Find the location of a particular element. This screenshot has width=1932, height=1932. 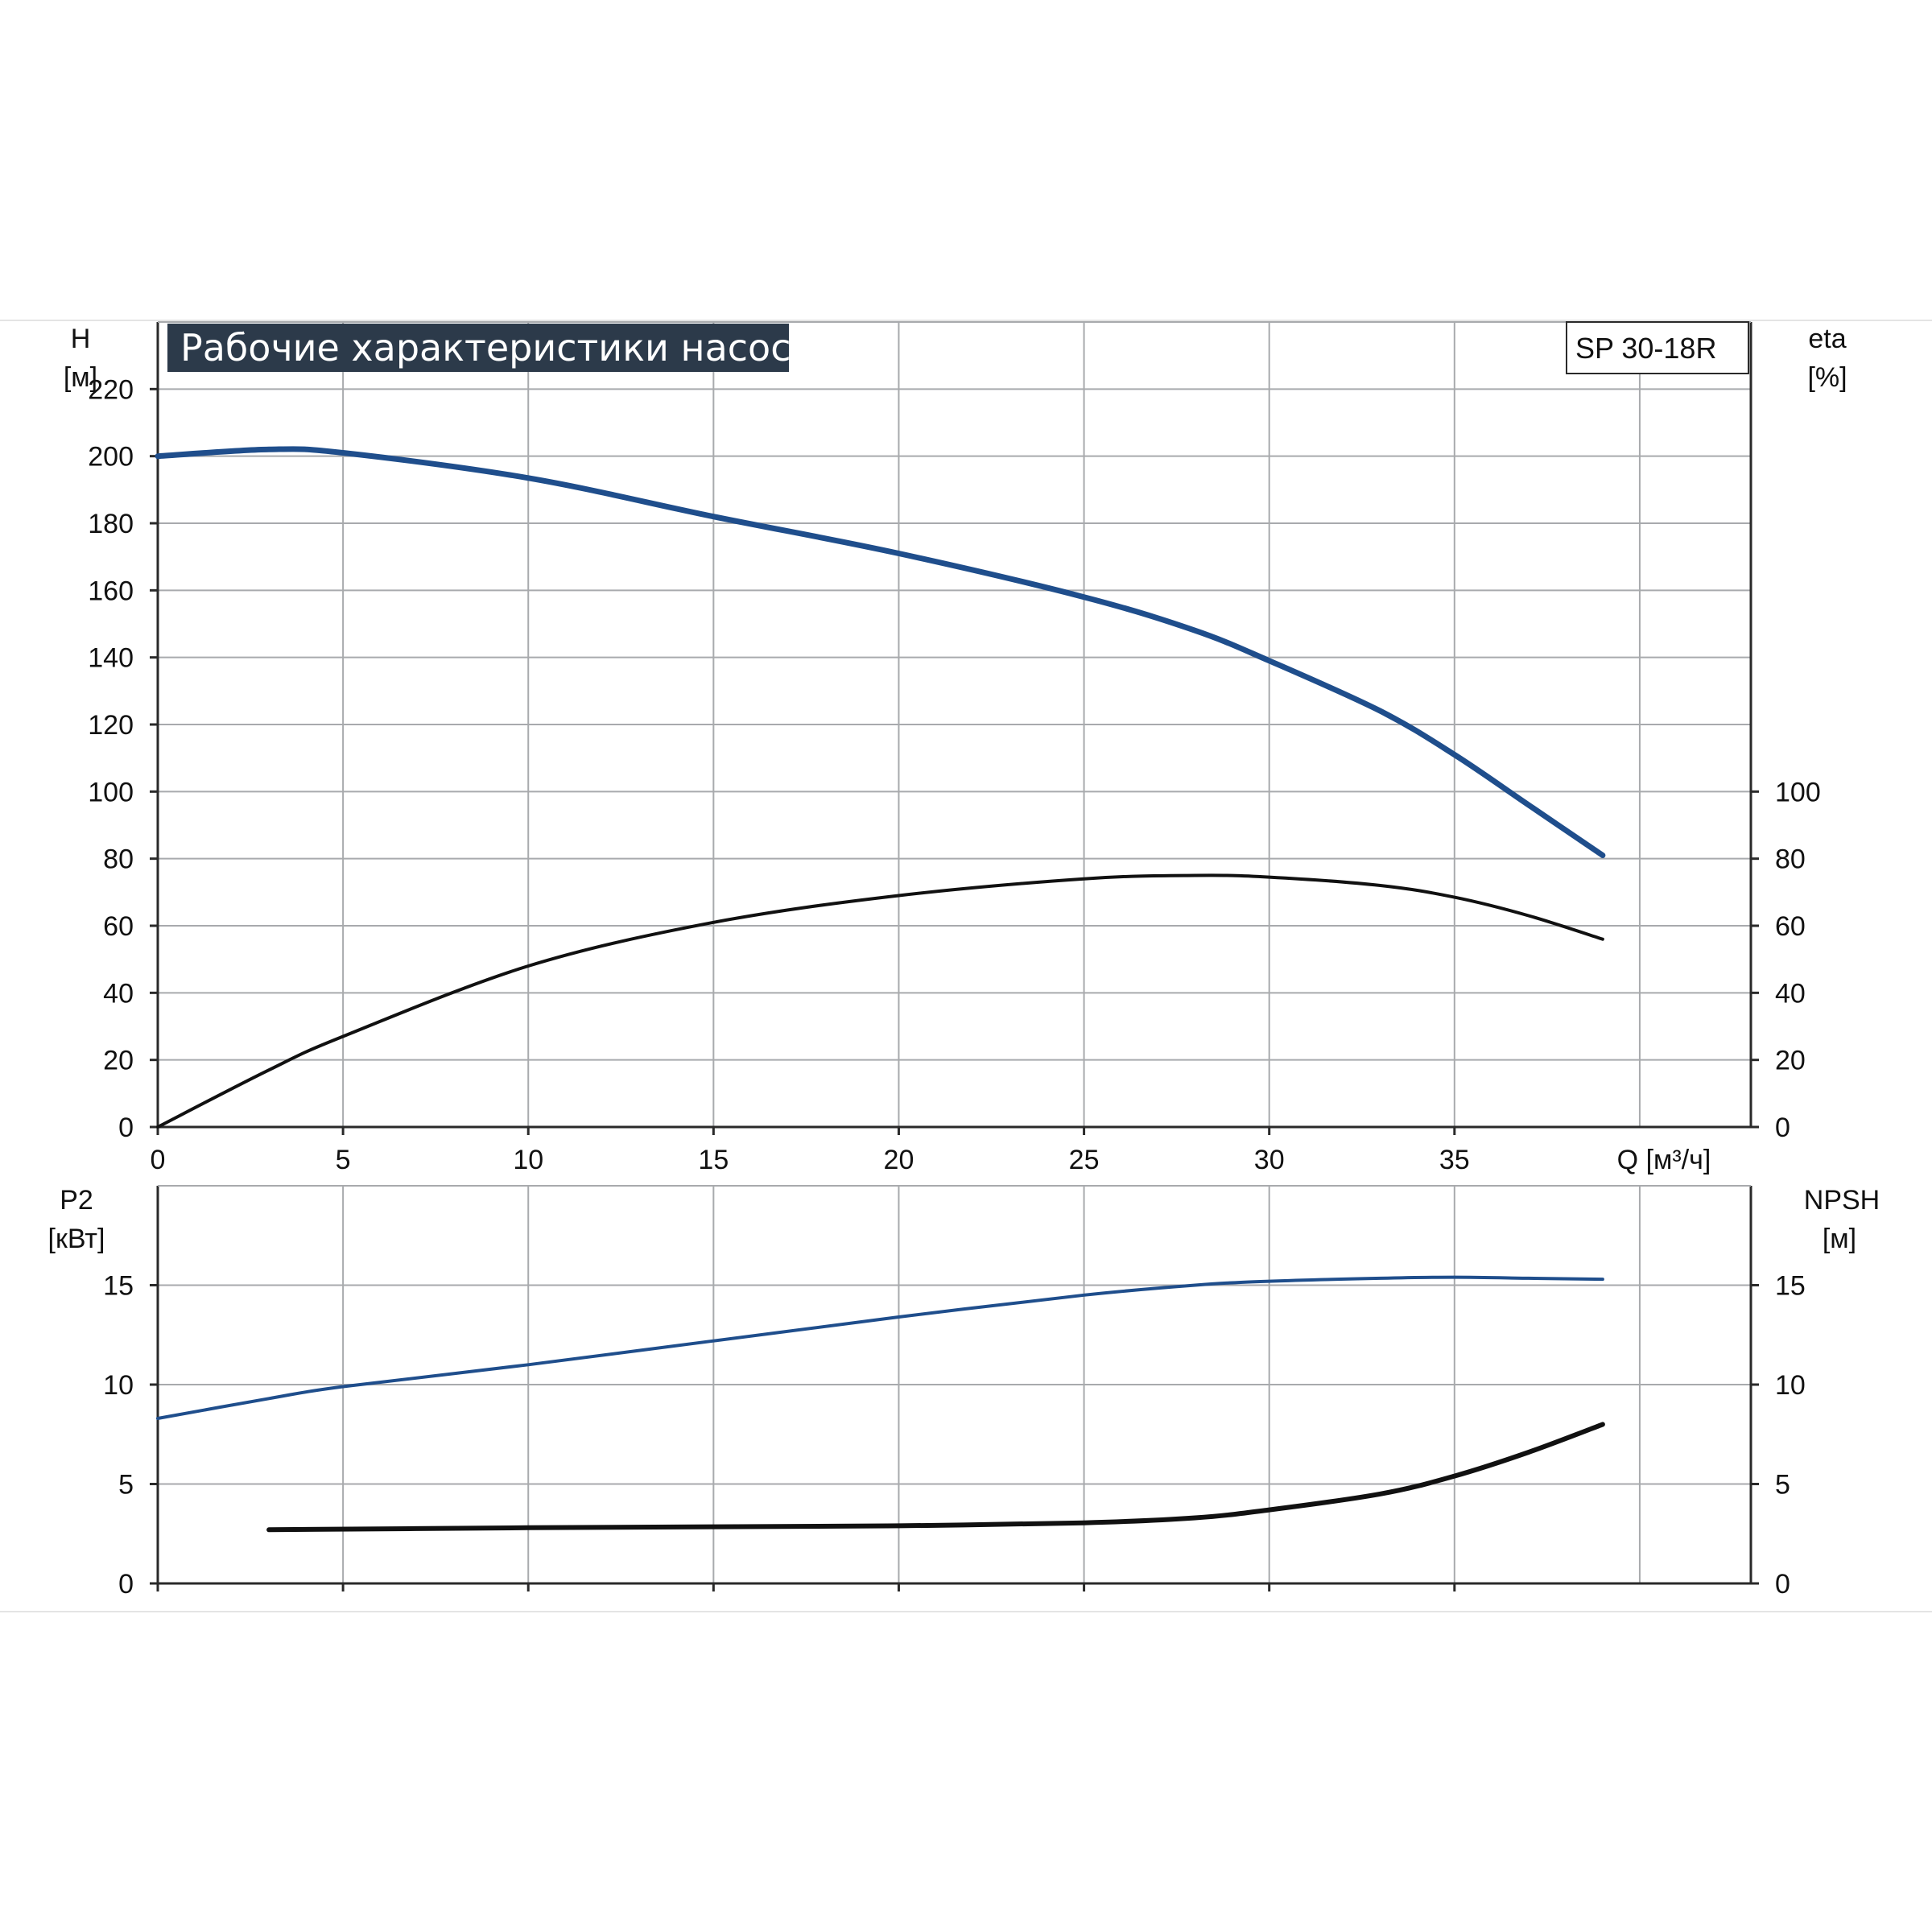

x-tick-label: 20 is located at coordinates (899, 1160).